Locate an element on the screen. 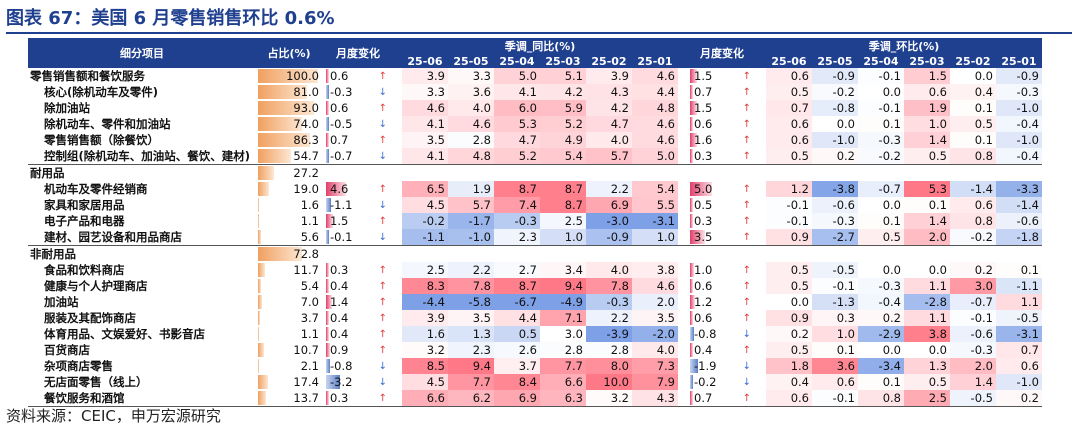  mom-cell: -1.0 is located at coordinates (835, 140).